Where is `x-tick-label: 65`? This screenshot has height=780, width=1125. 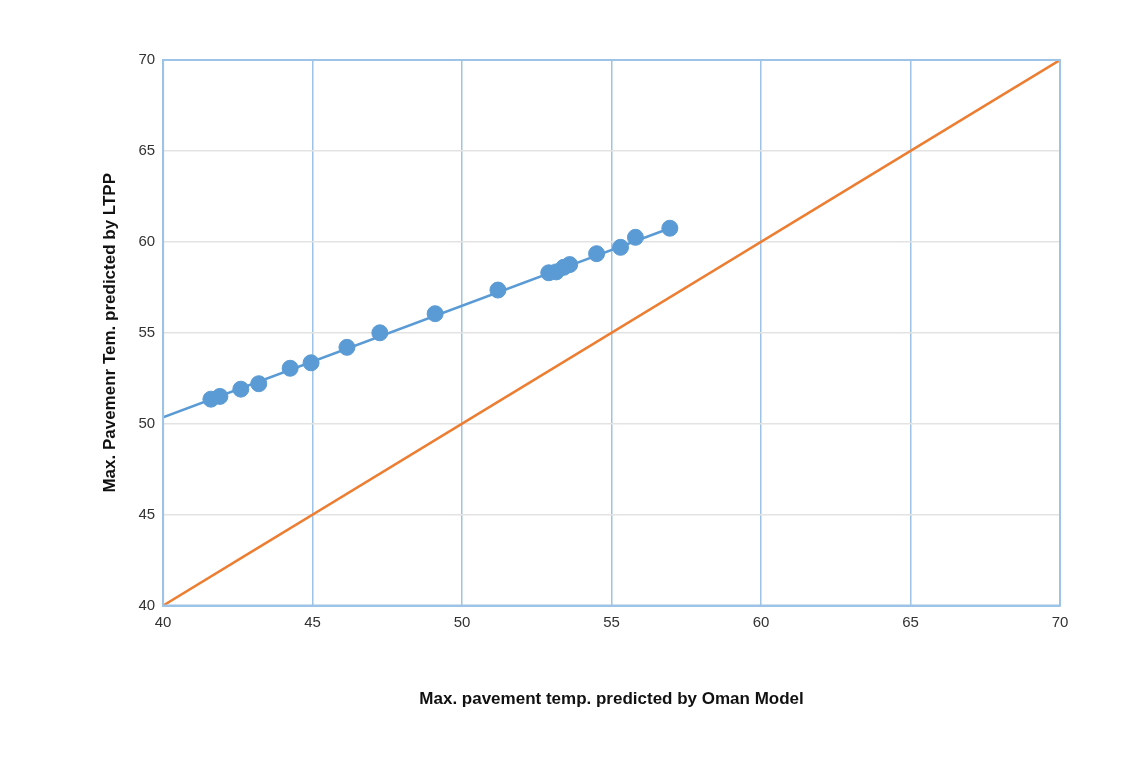 x-tick-label: 65 is located at coordinates (910, 621).